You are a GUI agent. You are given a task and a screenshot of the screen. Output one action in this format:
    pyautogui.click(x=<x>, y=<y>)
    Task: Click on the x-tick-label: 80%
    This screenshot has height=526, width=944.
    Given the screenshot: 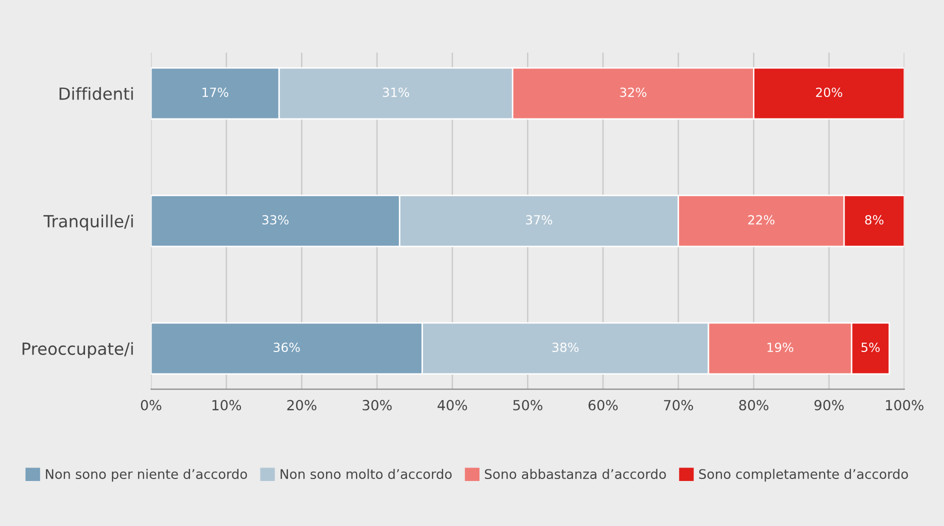 What is the action you would take?
    pyautogui.click(x=753, y=405)
    